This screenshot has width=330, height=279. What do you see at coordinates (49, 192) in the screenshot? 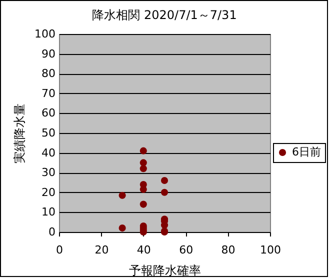
I see `y-tick-label: 20` at bounding box center [49, 192].